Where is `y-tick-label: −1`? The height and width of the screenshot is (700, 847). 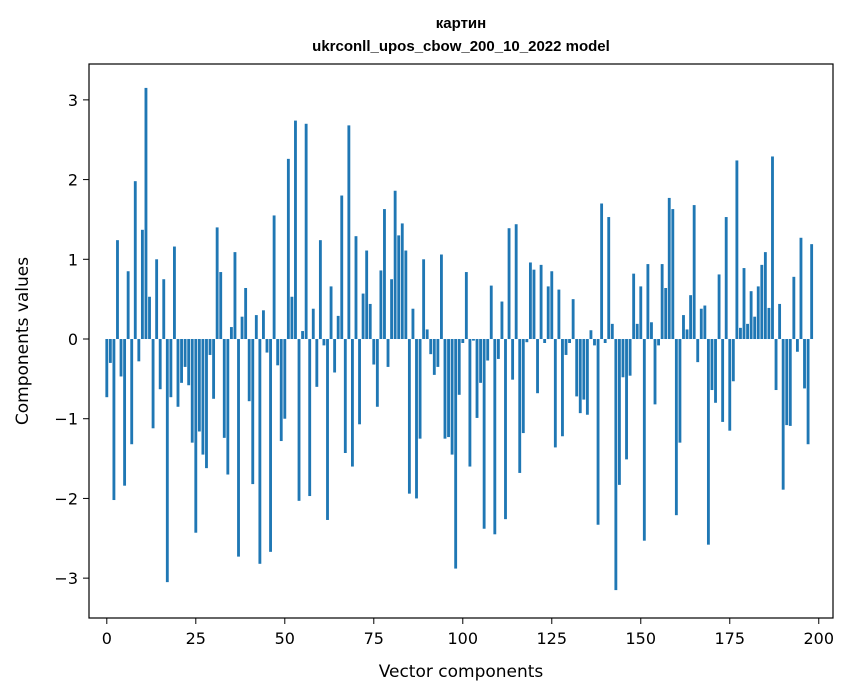
y-tick-label: −1 is located at coordinates (66, 419).